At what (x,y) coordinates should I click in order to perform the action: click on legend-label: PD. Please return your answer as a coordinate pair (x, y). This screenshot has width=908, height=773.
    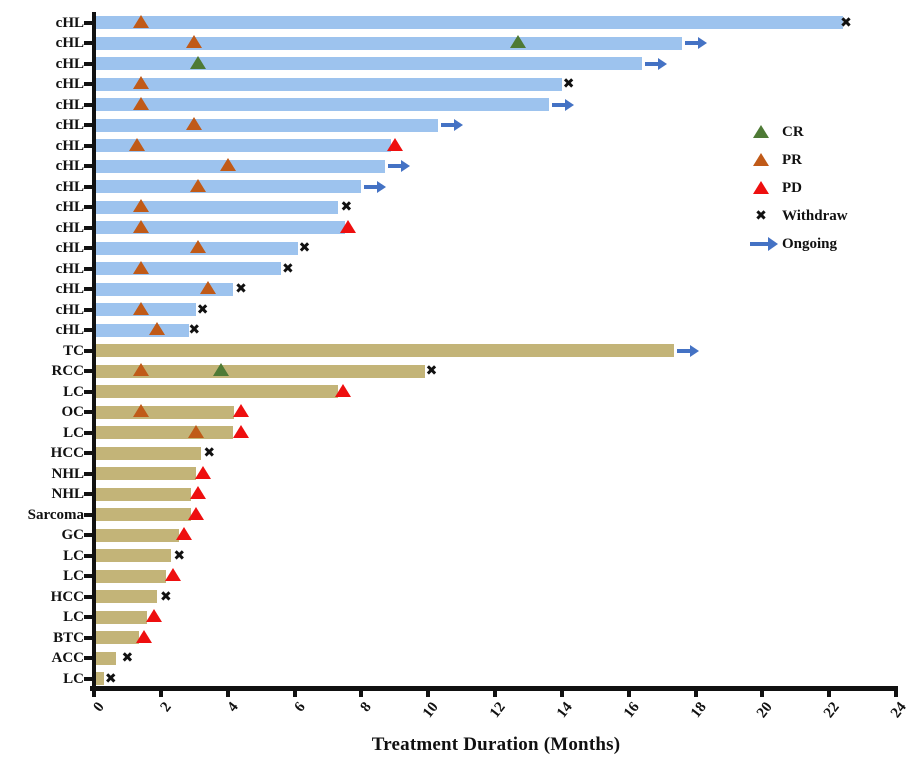
    Looking at the image, I should click on (792, 187).